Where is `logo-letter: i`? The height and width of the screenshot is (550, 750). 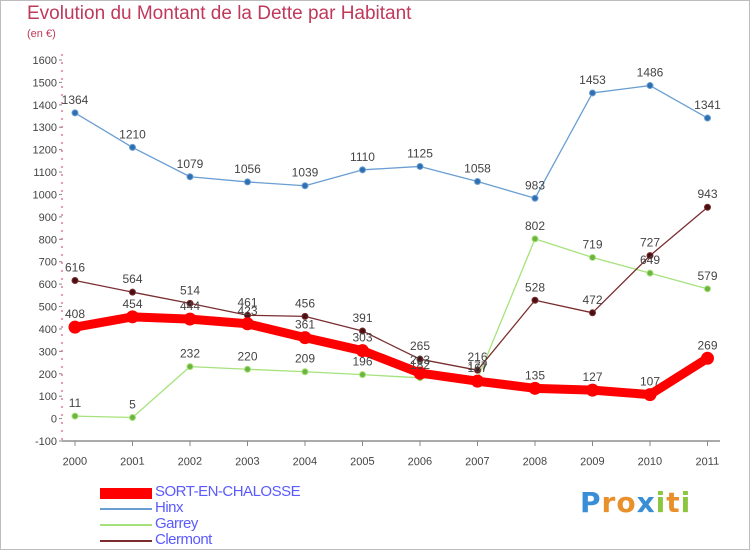
logo-letter: i is located at coordinates (686, 502).